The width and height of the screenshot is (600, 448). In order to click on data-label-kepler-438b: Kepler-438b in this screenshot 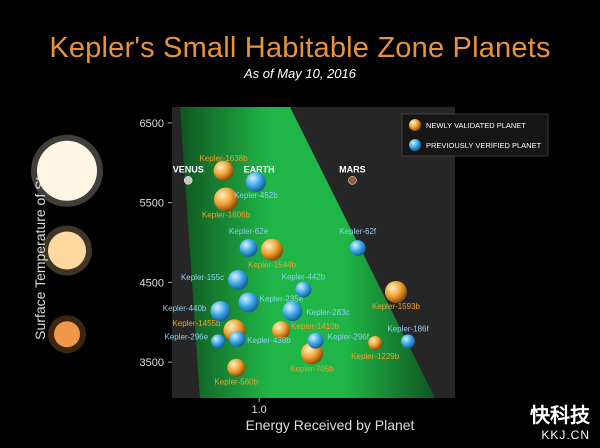, I will do `click(269, 340)`.